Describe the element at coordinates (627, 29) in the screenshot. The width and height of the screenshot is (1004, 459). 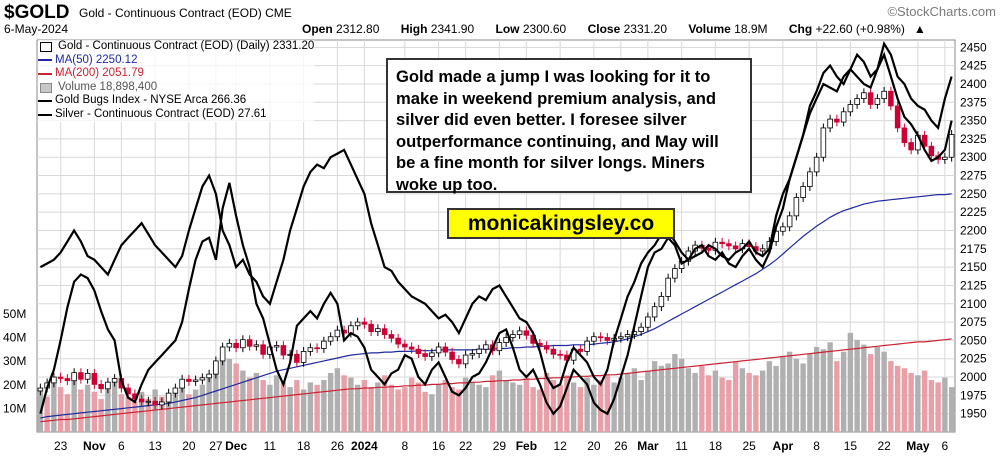
I see `close-quote: Close 2331.20` at that location.